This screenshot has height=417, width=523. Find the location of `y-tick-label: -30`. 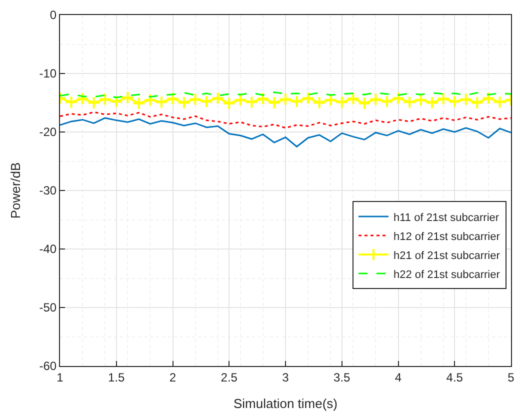

y-tick-label: -30 is located at coordinates (48, 191).